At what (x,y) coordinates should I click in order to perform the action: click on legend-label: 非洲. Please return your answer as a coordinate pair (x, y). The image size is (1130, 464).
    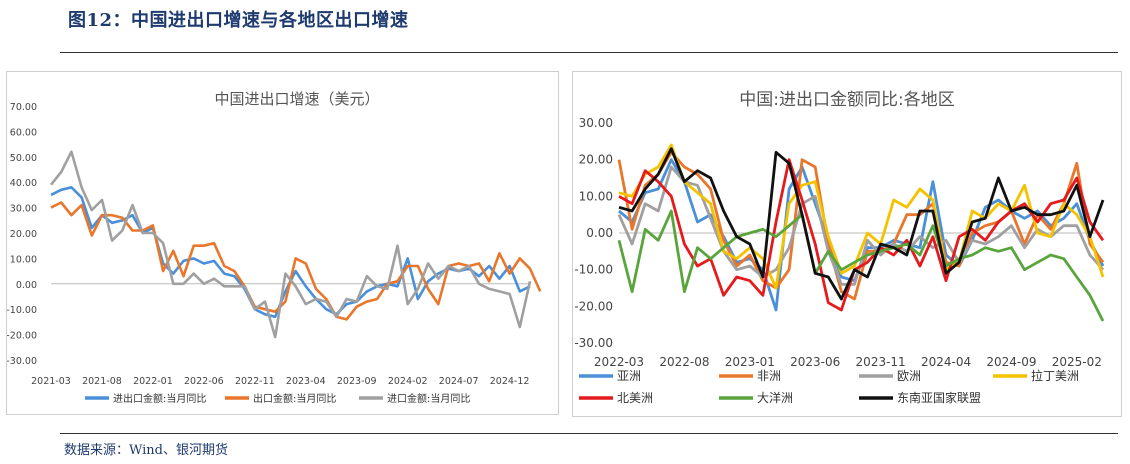
    Looking at the image, I should click on (769, 376).